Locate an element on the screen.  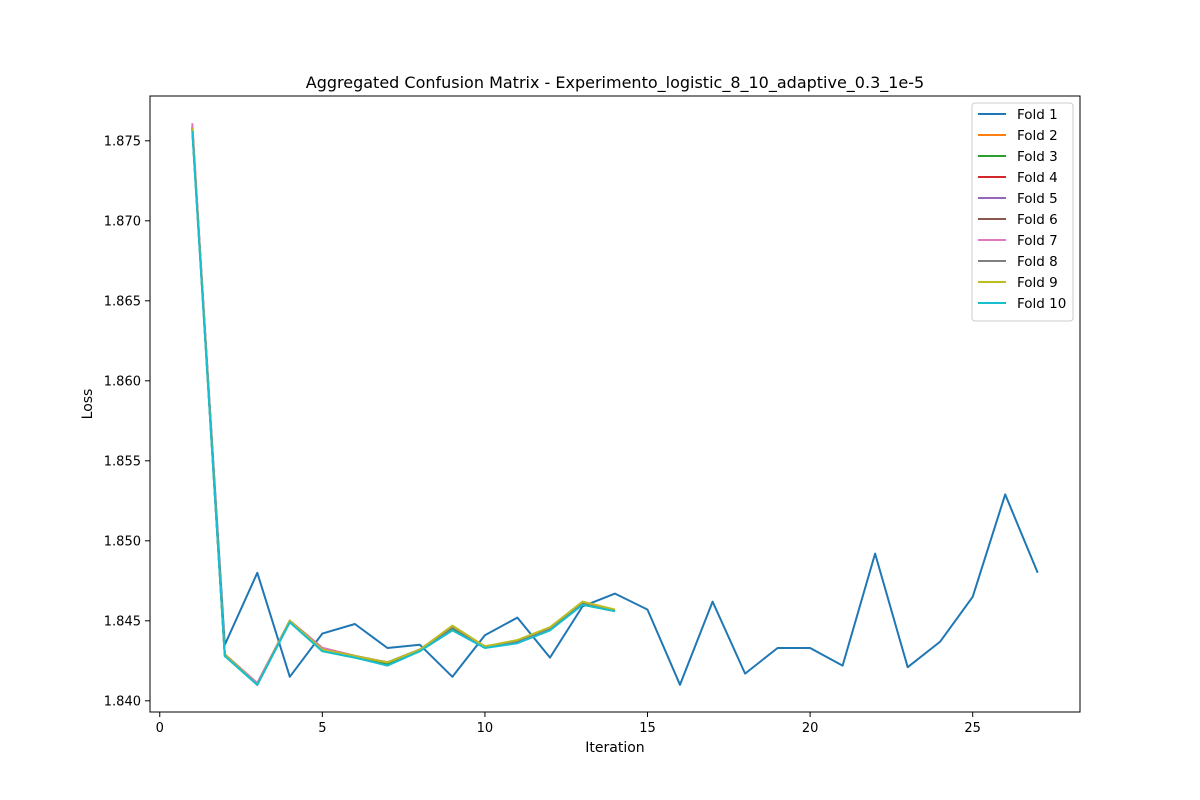
y-tick-label: 1.850 is located at coordinates (122, 541).